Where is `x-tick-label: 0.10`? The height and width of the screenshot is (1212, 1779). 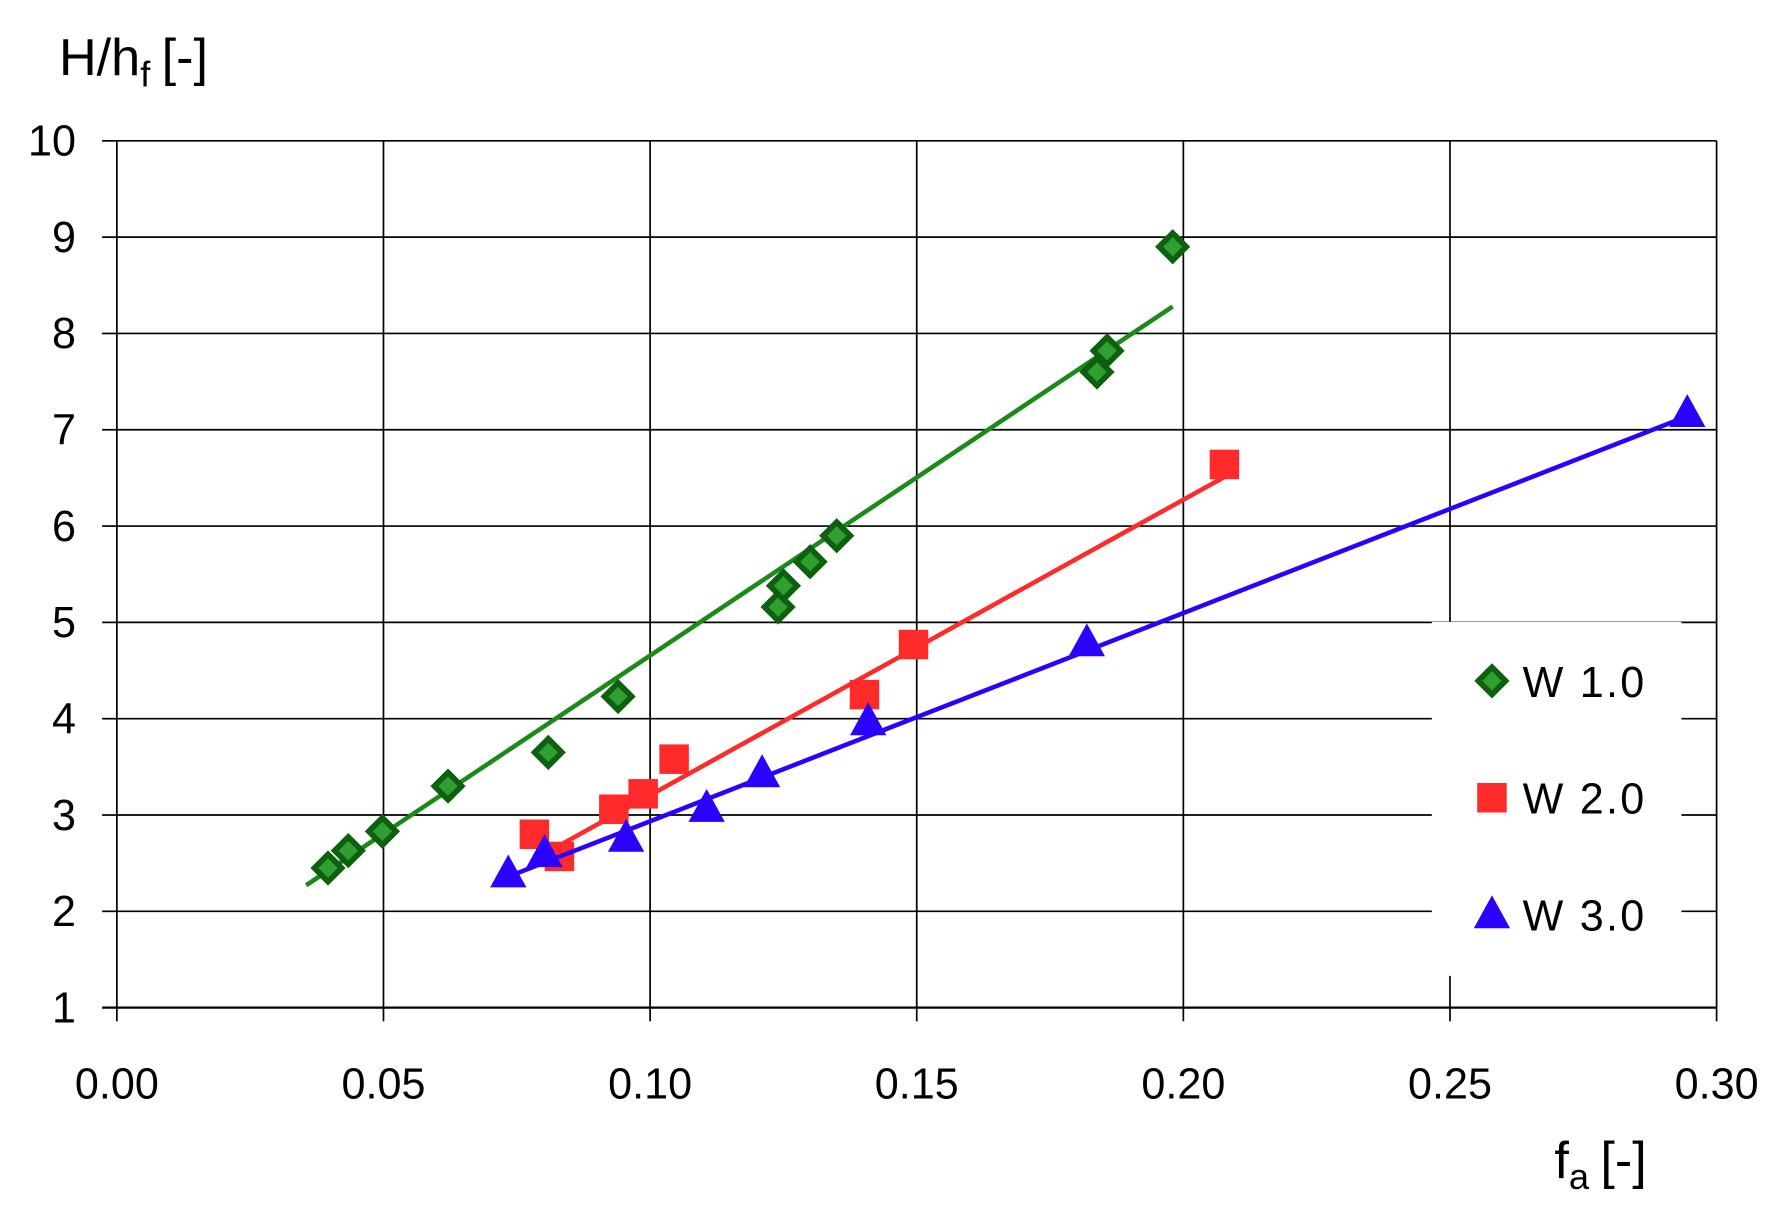
x-tick-label: 0.10 is located at coordinates (650, 1084).